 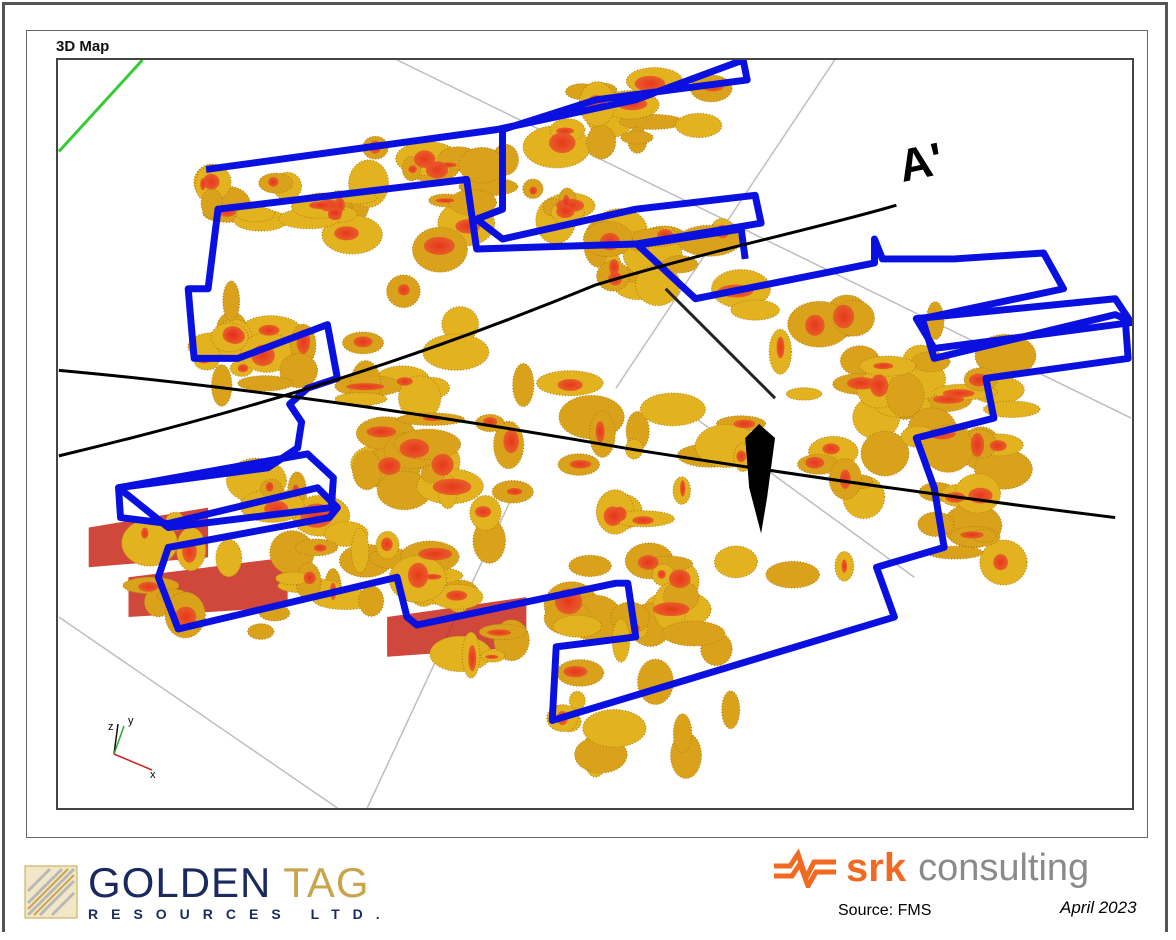 I want to click on source-text: Source: FMS, so click(x=885, y=910).